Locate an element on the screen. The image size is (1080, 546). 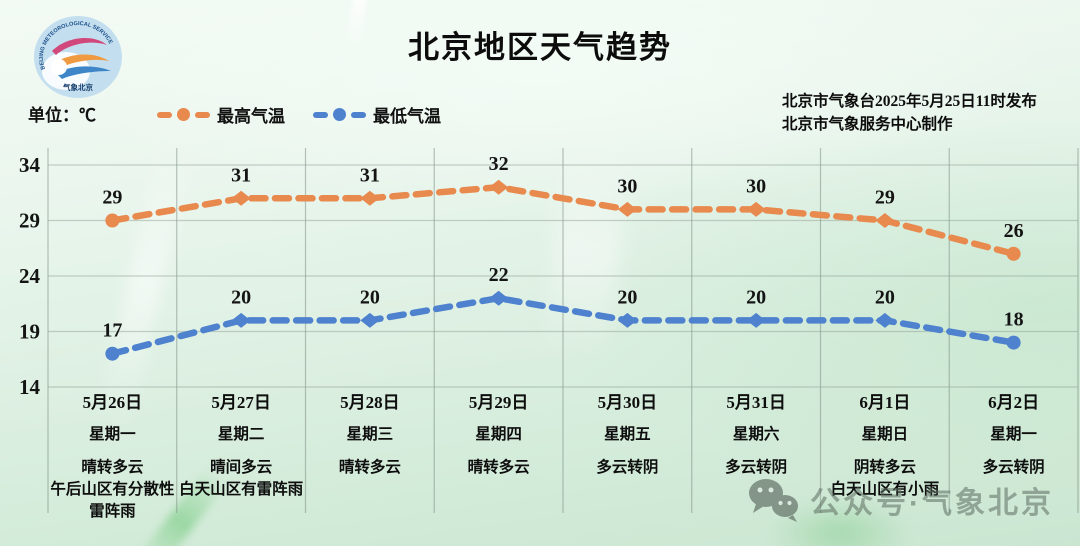
watermark: 公众号·气象北京 is located at coordinates (900, 500).